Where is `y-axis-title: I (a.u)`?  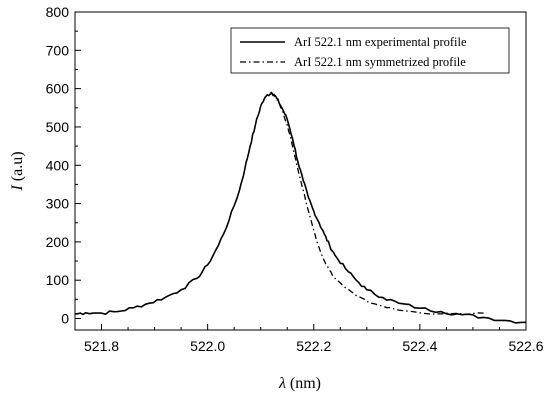 y-axis-title: I (a.u) is located at coordinates (17, 171).